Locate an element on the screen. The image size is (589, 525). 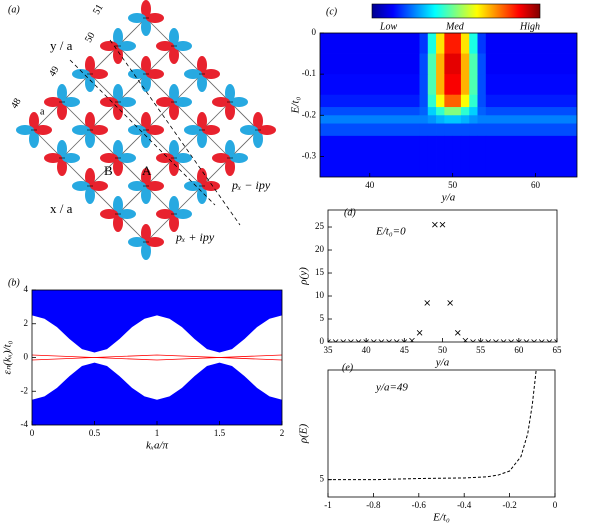
y-tick-label: 20 is located at coordinates (320, 249).